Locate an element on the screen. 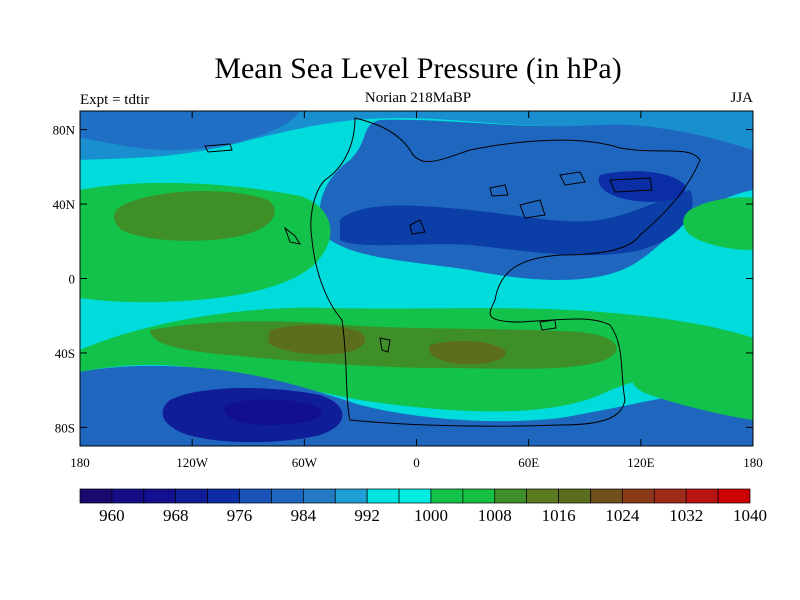 This screenshot has width=800, height=600. y-tick-label: 0 is located at coordinates (72, 279).